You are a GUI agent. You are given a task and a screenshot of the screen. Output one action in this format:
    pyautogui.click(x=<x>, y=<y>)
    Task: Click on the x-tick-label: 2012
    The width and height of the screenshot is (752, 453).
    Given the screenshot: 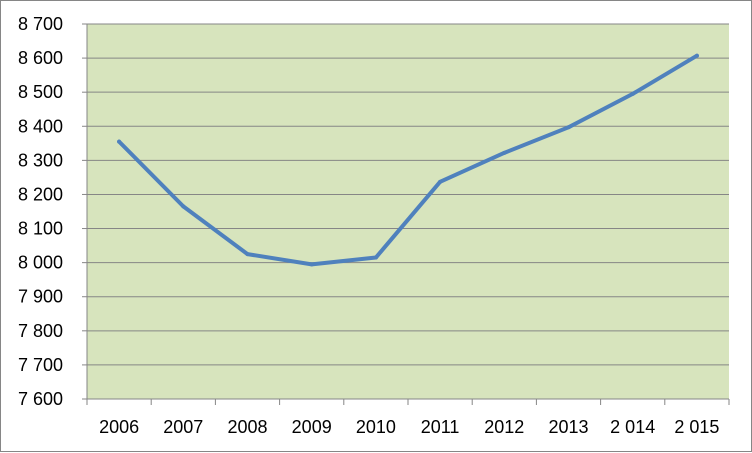 What is the action you would take?
    pyautogui.click(x=504, y=427)
    